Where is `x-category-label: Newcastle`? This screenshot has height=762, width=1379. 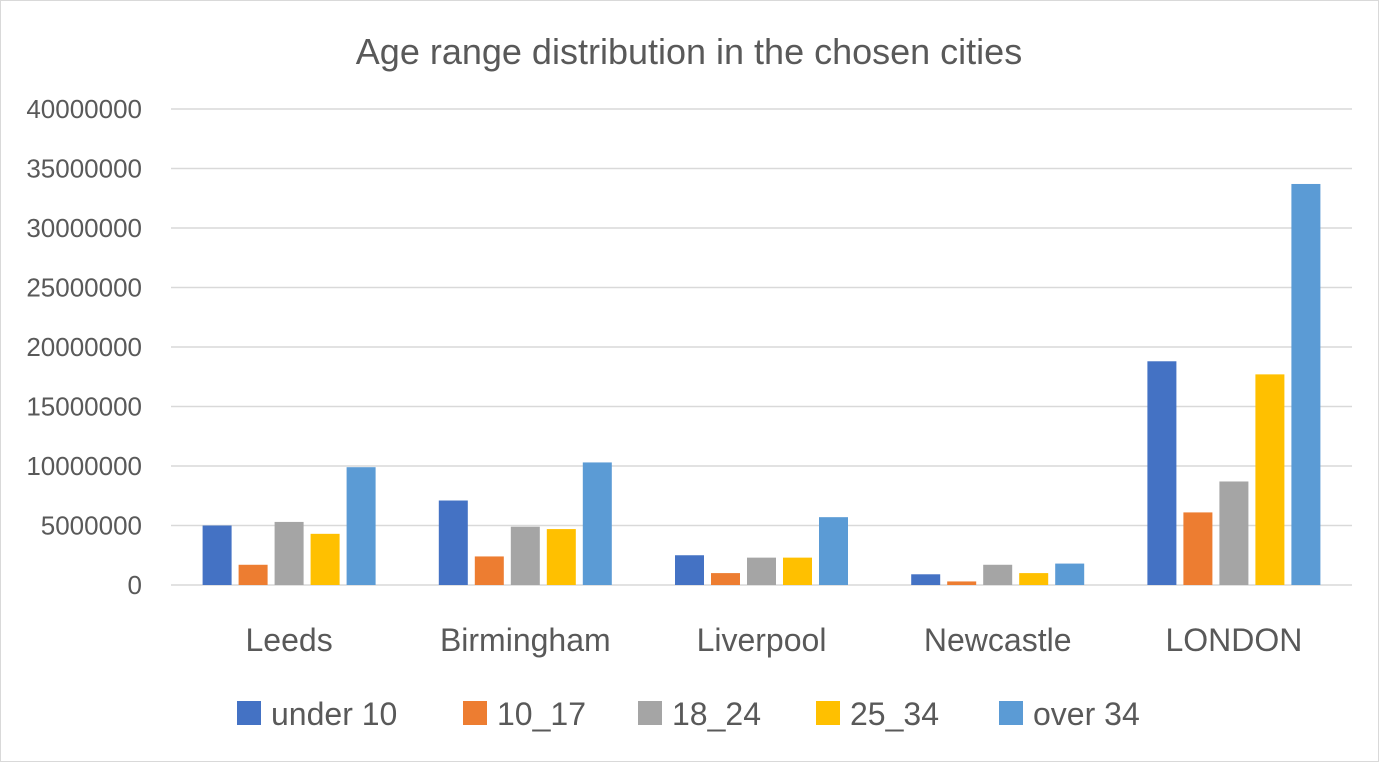
x-category-label: Newcastle is located at coordinates (998, 640).